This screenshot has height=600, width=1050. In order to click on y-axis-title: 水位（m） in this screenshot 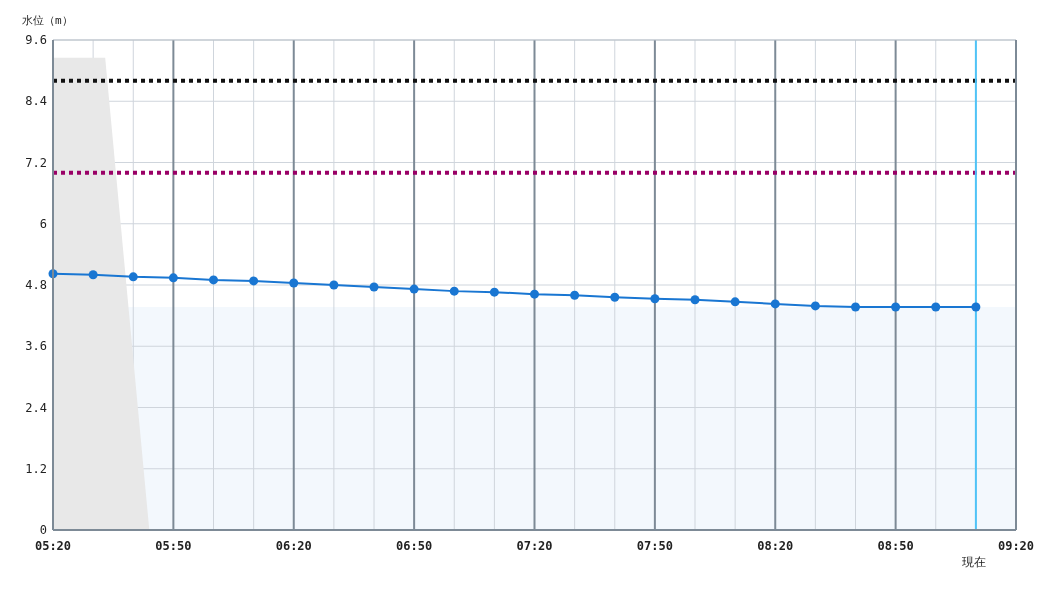, I will do `click(47, 20)`.